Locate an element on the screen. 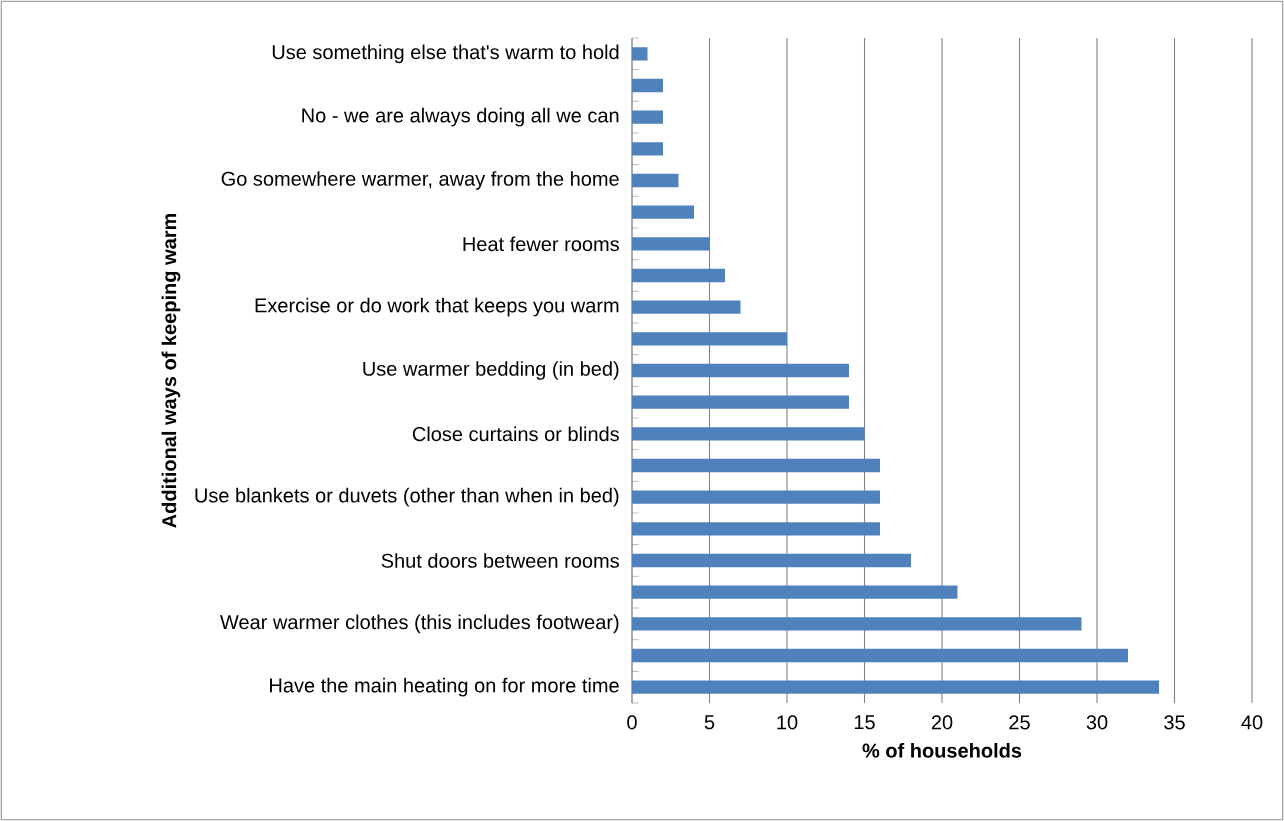 The height and width of the screenshot is (821, 1284). x-tick-label: 25 is located at coordinates (1019, 722).